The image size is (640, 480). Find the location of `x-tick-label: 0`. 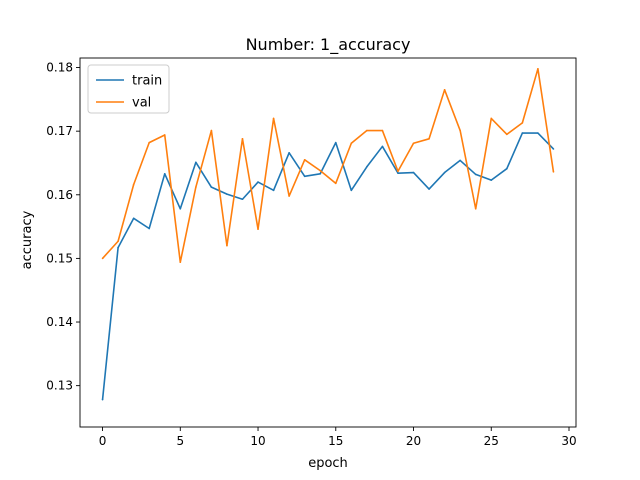

x-tick-label: 0 is located at coordinates (103, 441).